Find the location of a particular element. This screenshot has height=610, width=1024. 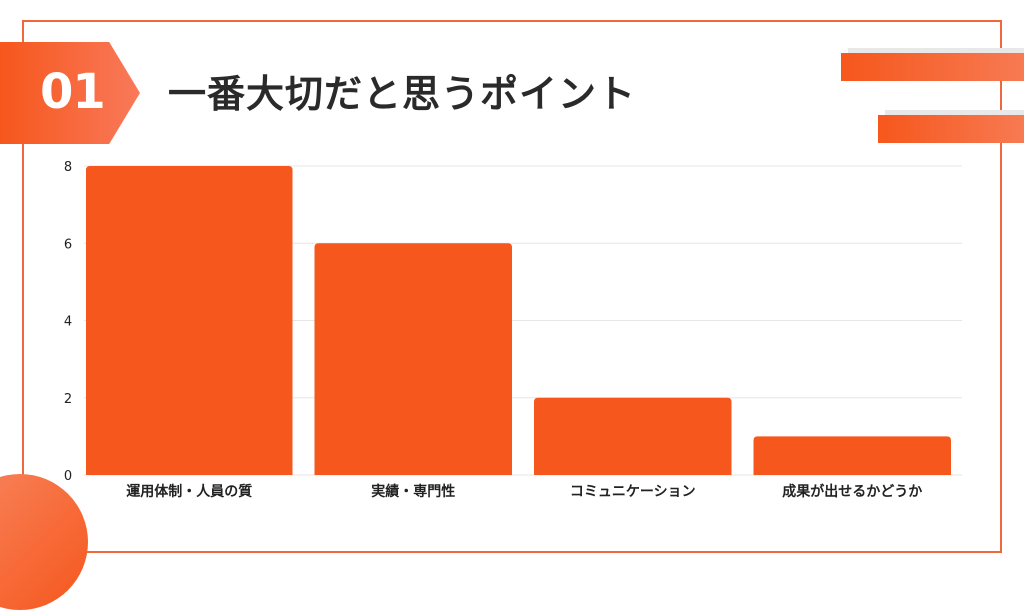

decor-bar-shadow-bottom is located at coordinates (954, 112).